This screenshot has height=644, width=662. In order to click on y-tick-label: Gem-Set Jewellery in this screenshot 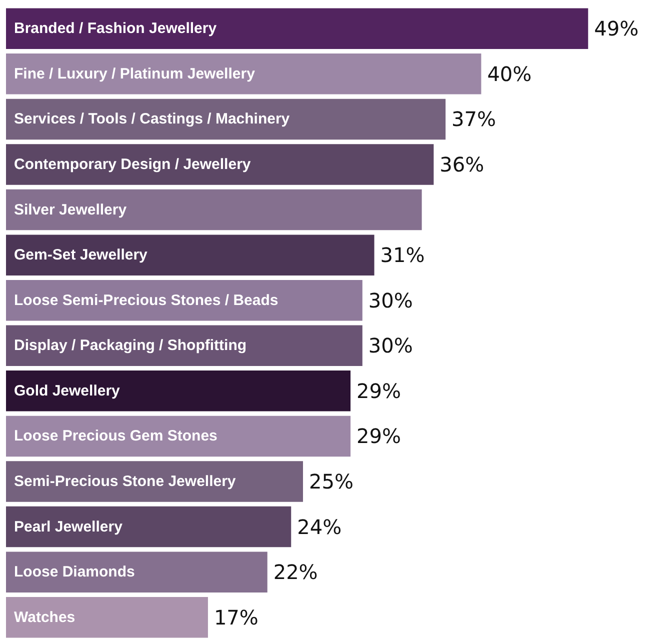, I will do `click(81, 255)`.